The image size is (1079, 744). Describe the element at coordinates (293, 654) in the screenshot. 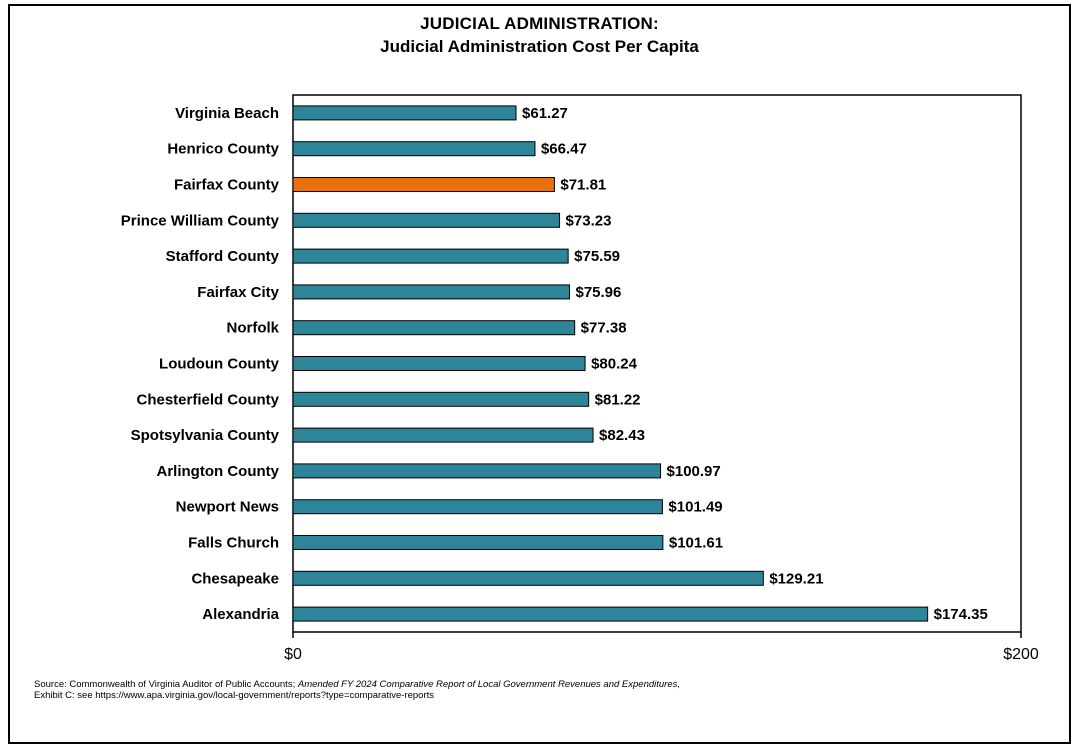

I see `x-tick-label: $0` at that location.